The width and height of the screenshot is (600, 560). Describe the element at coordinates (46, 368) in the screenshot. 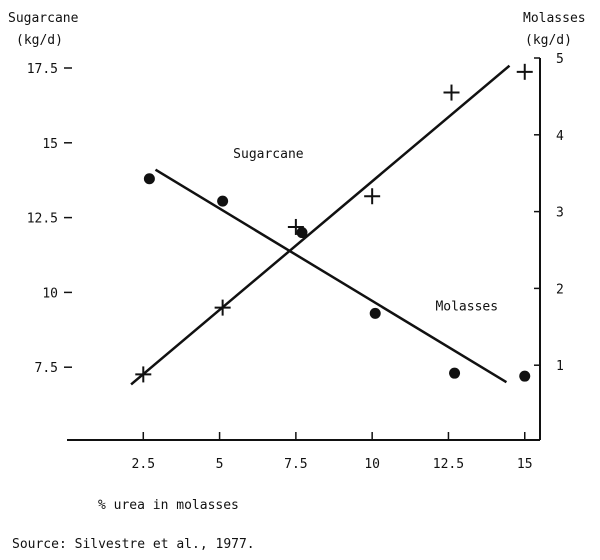

I see `y-left-tick-label: 7.5` at that location.